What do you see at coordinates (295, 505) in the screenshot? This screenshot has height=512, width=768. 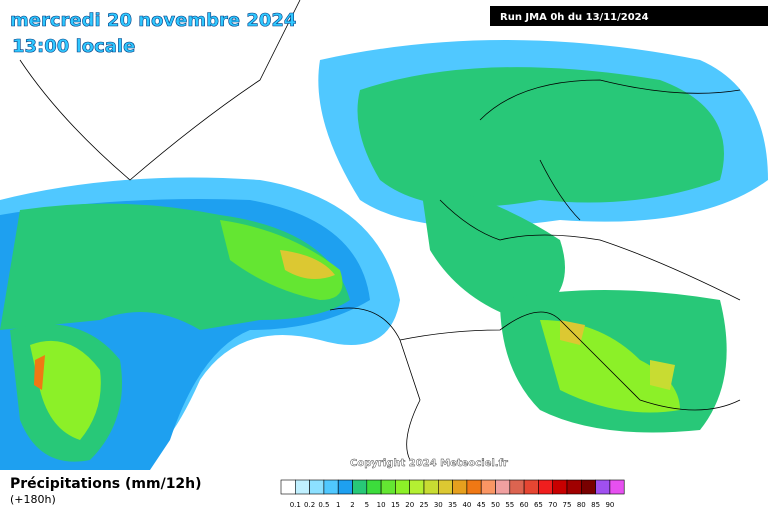 I see `legend-label: 0.1` at bounding box center [295, 505].